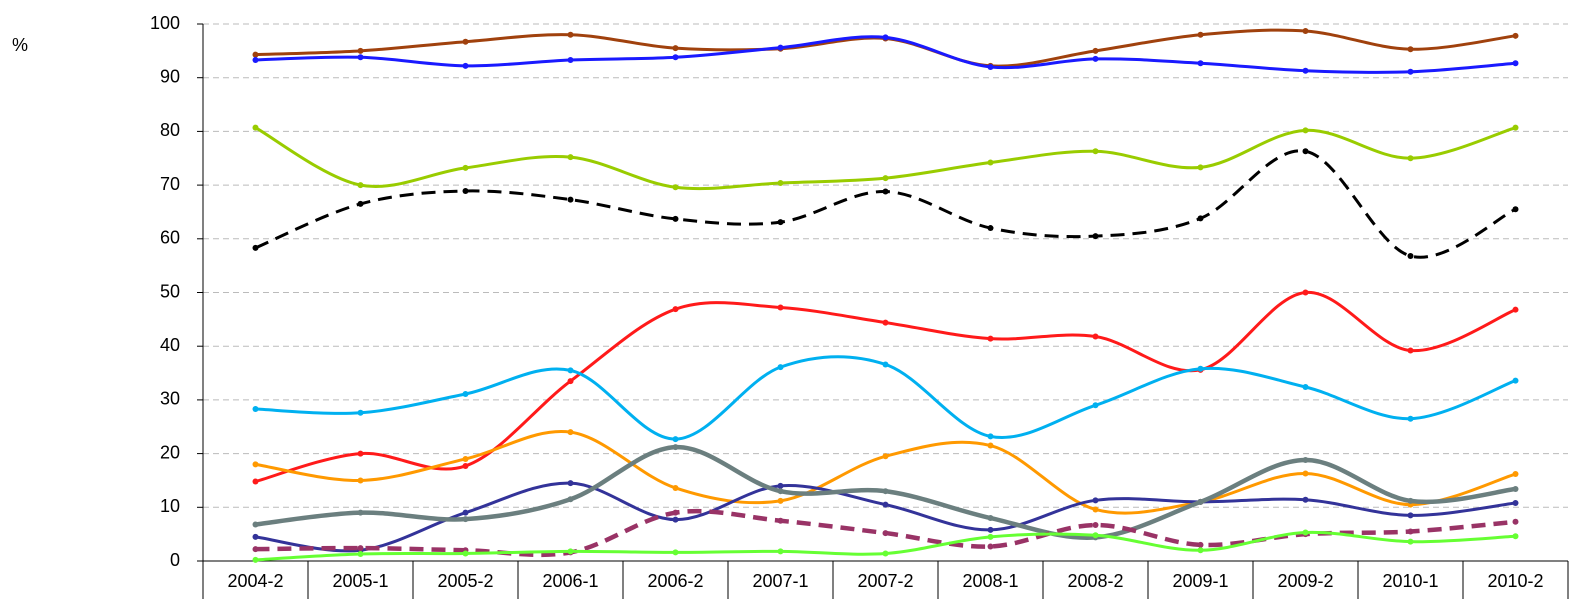 This screenshot has height=599, width=1579. I want to click on y-tick-label: 90, so click(170, 76).